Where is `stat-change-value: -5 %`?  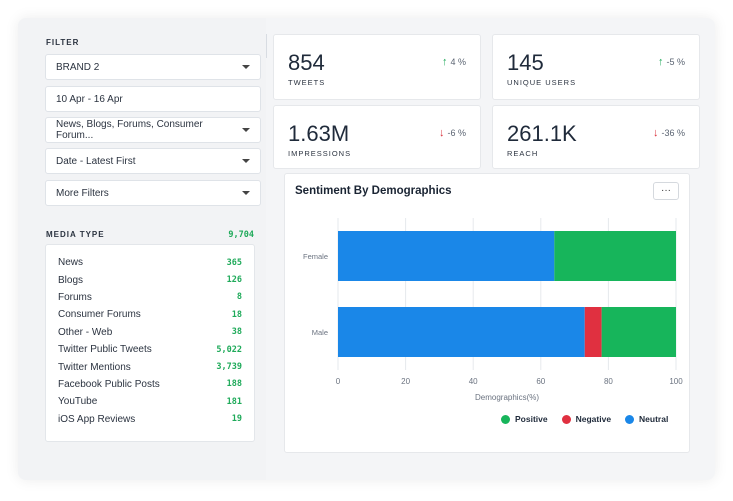 stat-change-value: -5 % is located at coordinates (675, 62).